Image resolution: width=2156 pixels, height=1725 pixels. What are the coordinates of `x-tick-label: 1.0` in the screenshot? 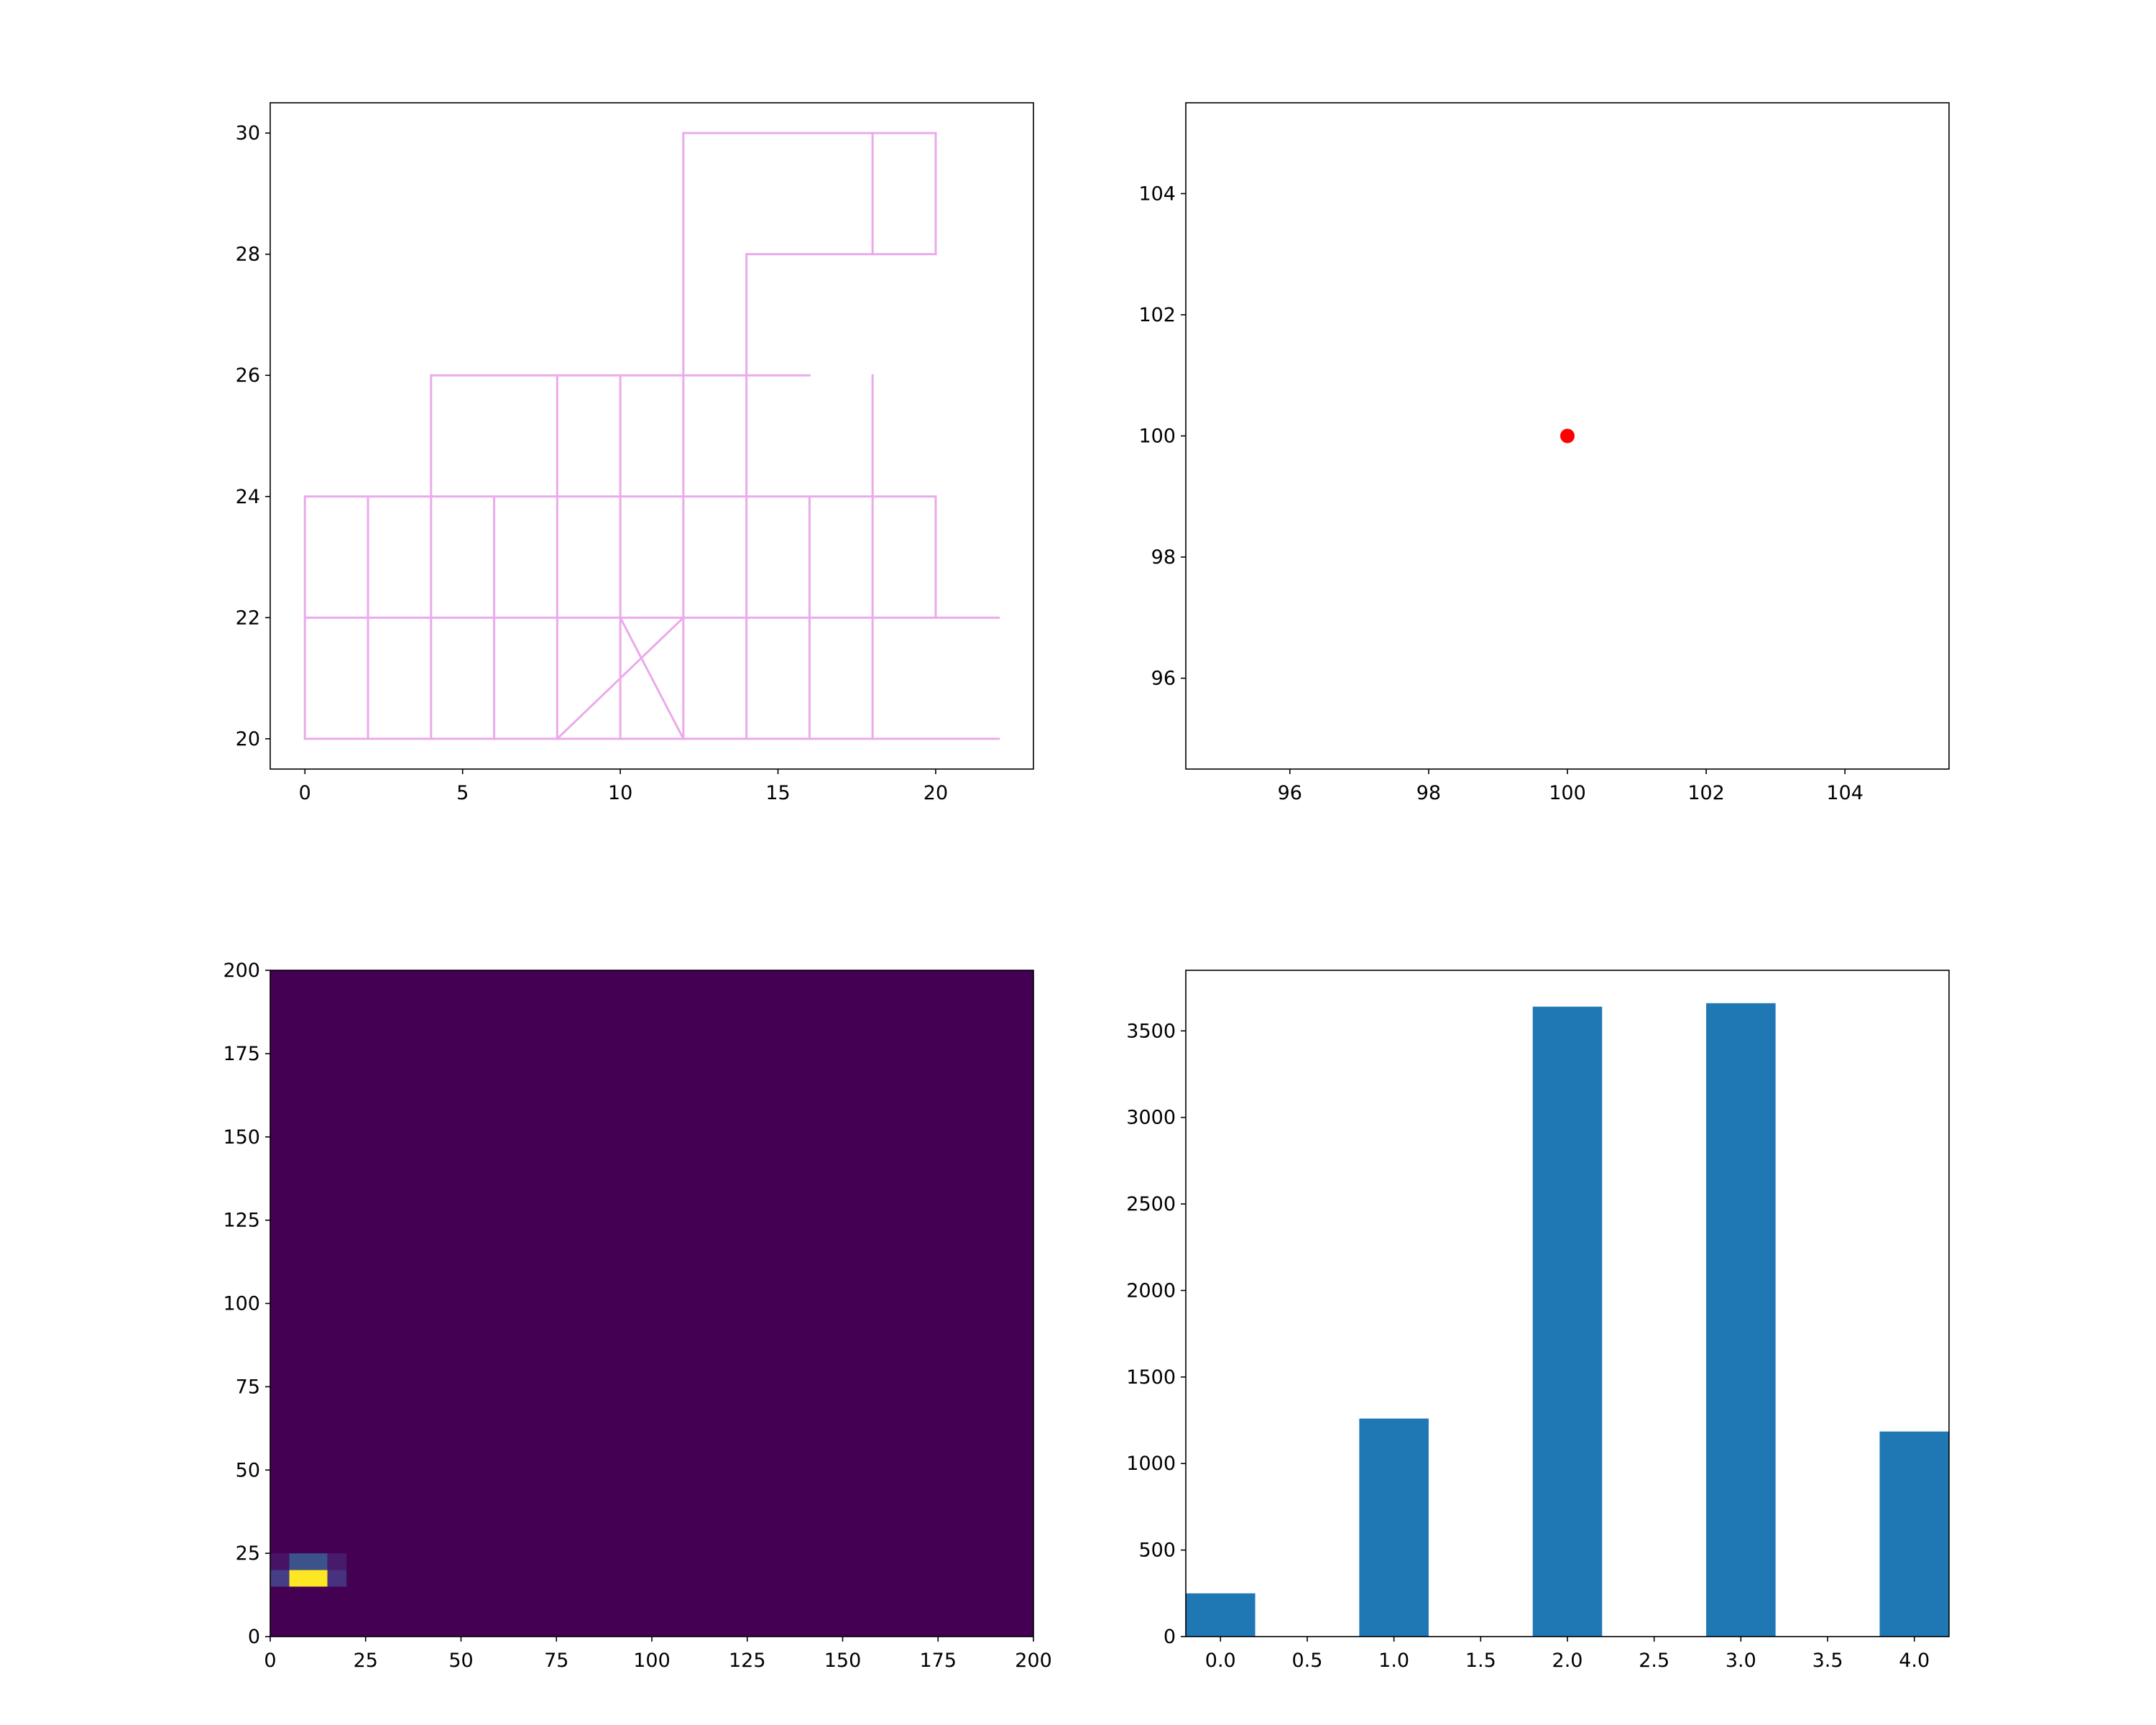 It's located at (1393, 1661).